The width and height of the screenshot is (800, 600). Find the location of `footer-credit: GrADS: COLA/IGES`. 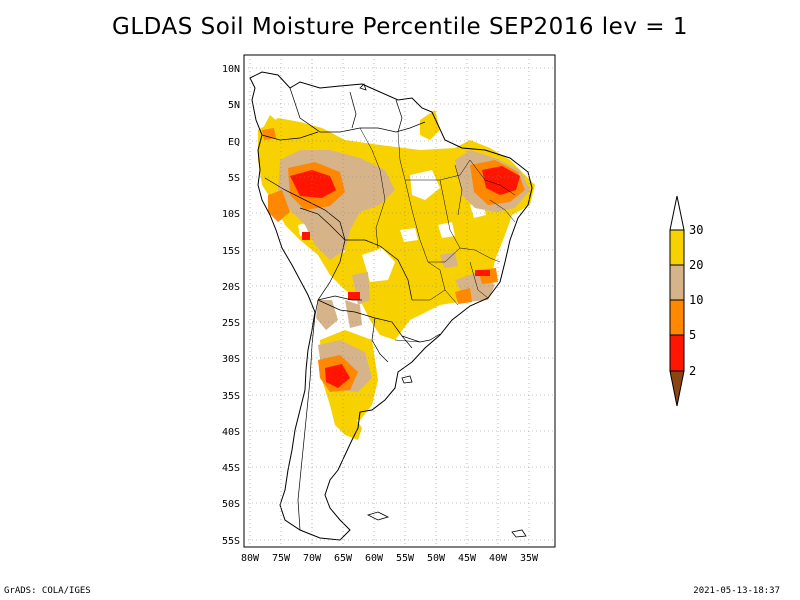

footer-credit: GrADS: COLA/IGES is located at coordinates (47, 591).